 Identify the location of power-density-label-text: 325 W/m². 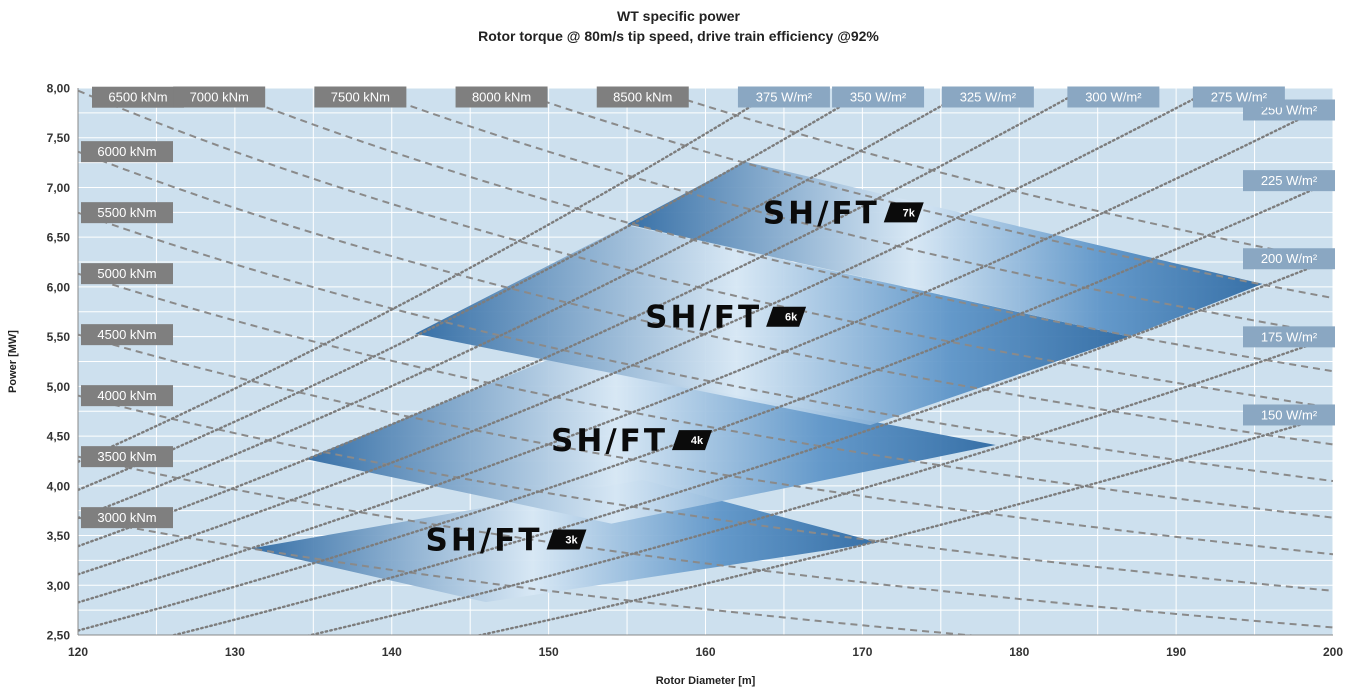
(988, 97).